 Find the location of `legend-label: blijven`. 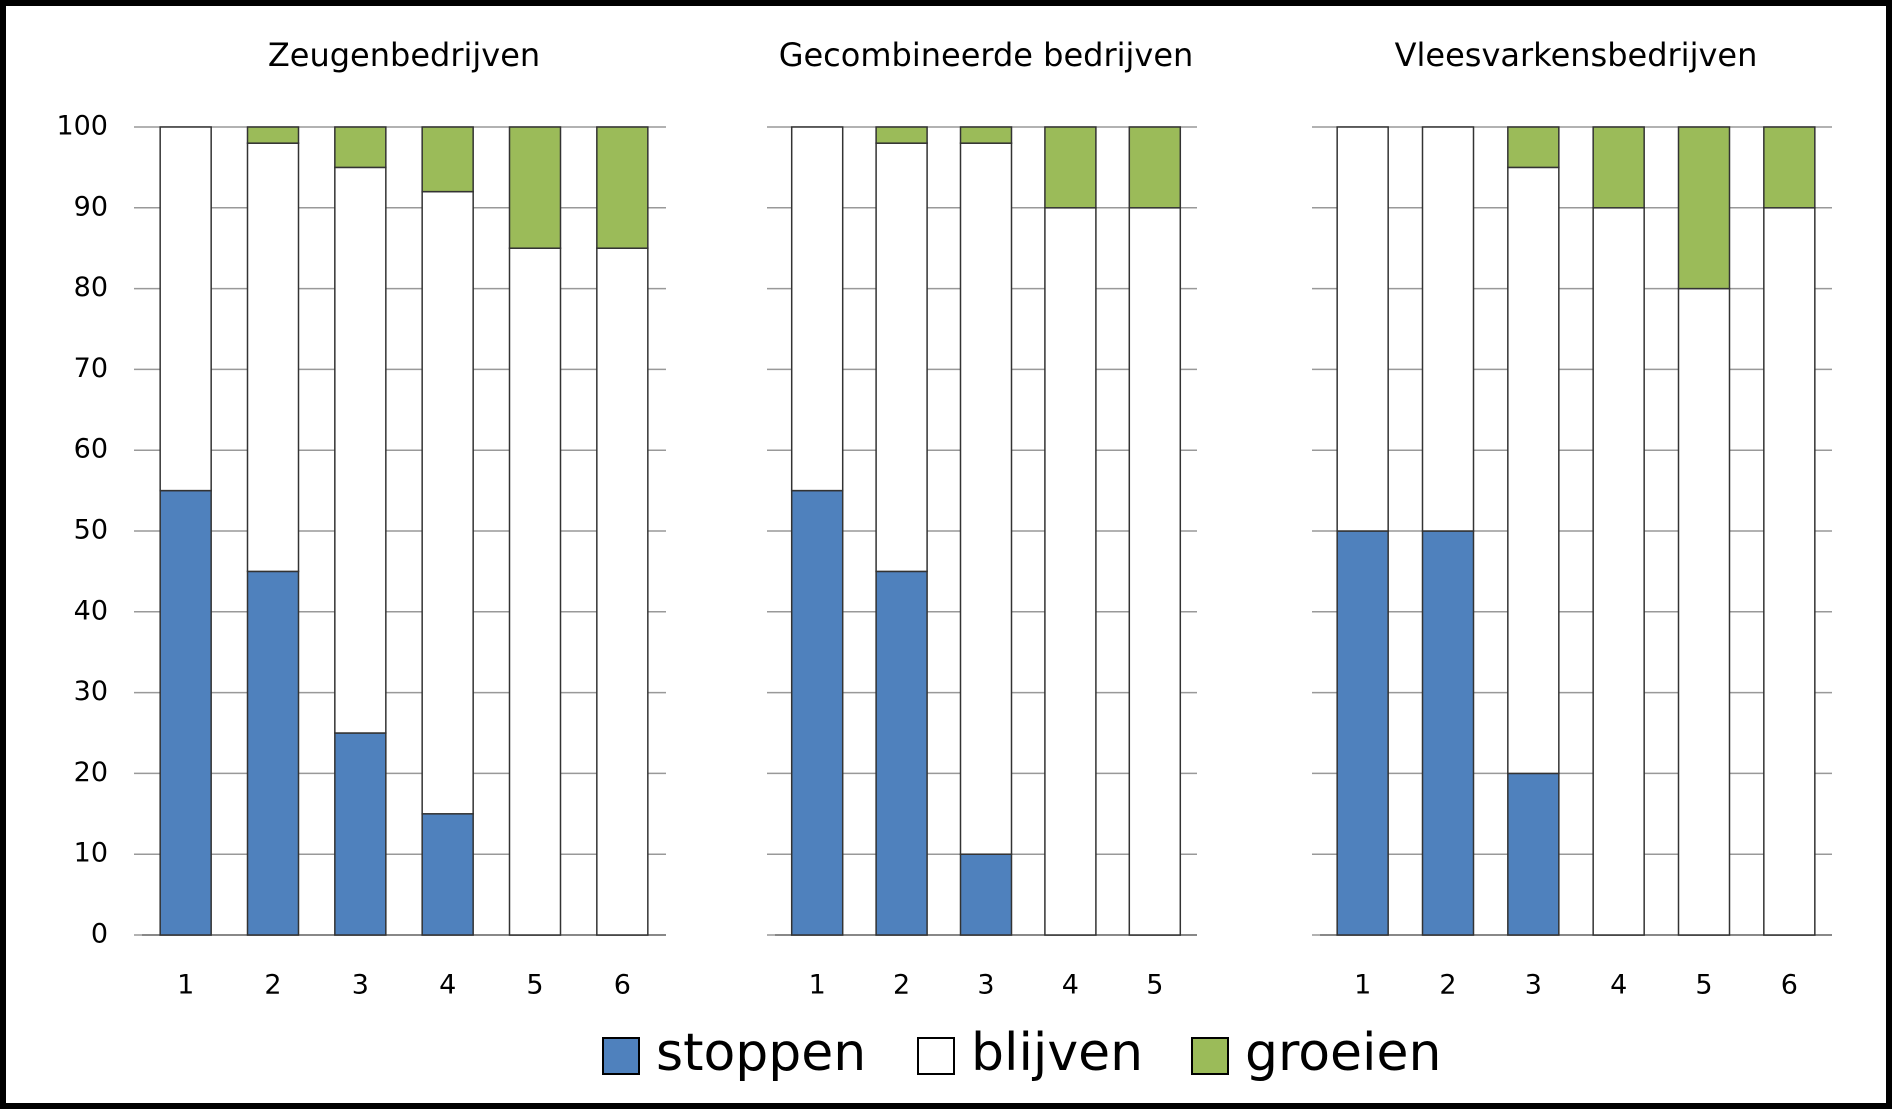

legend-label: blijven is located at coordinates (1057, 1053).